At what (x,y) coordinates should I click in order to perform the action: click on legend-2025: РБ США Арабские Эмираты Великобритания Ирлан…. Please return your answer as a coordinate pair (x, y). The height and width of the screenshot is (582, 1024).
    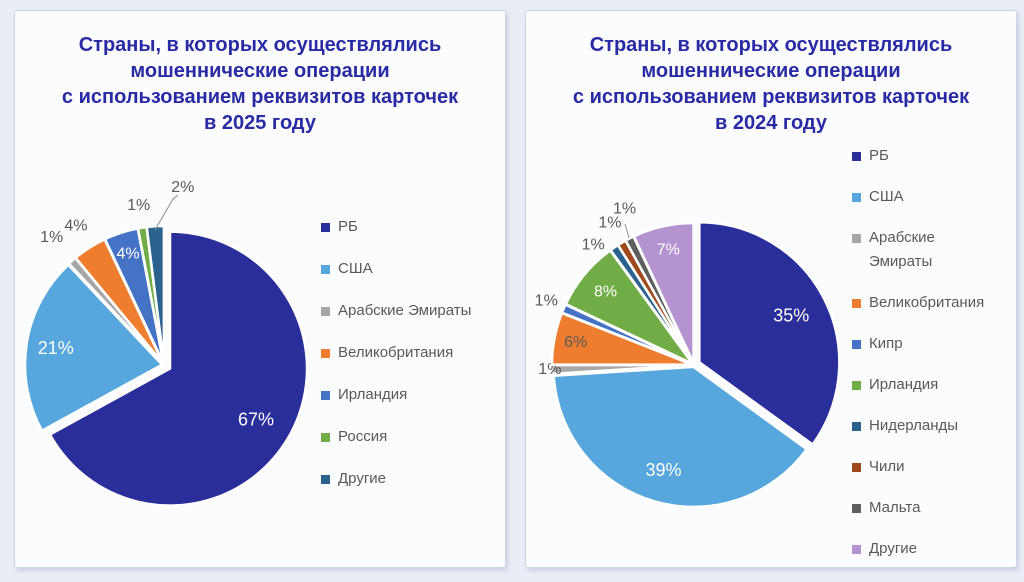
    Looking at the image, I should click on (417, 362).